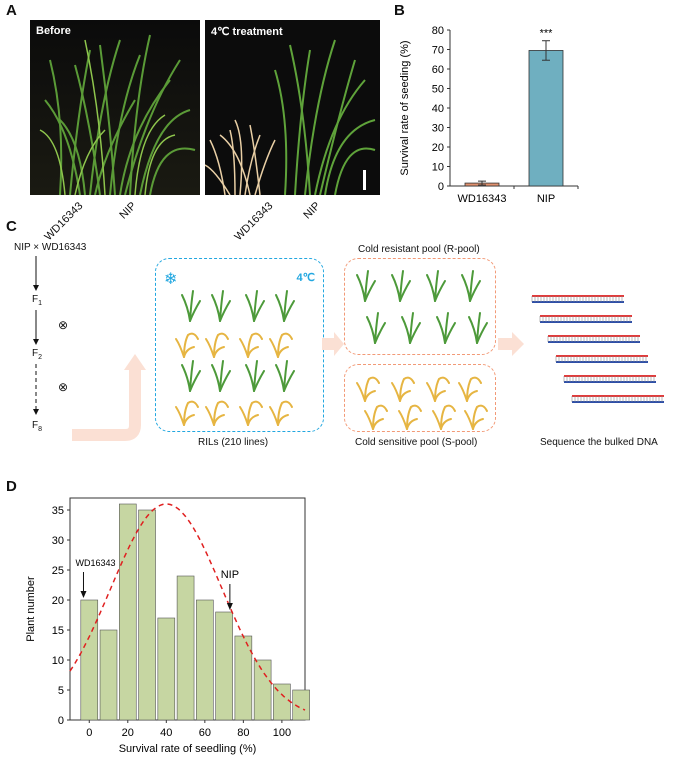 The image size is (685, 762). Describe the element at coordinates (399, 10) in the screenshot. I see `panel-label-b: B` at that location.